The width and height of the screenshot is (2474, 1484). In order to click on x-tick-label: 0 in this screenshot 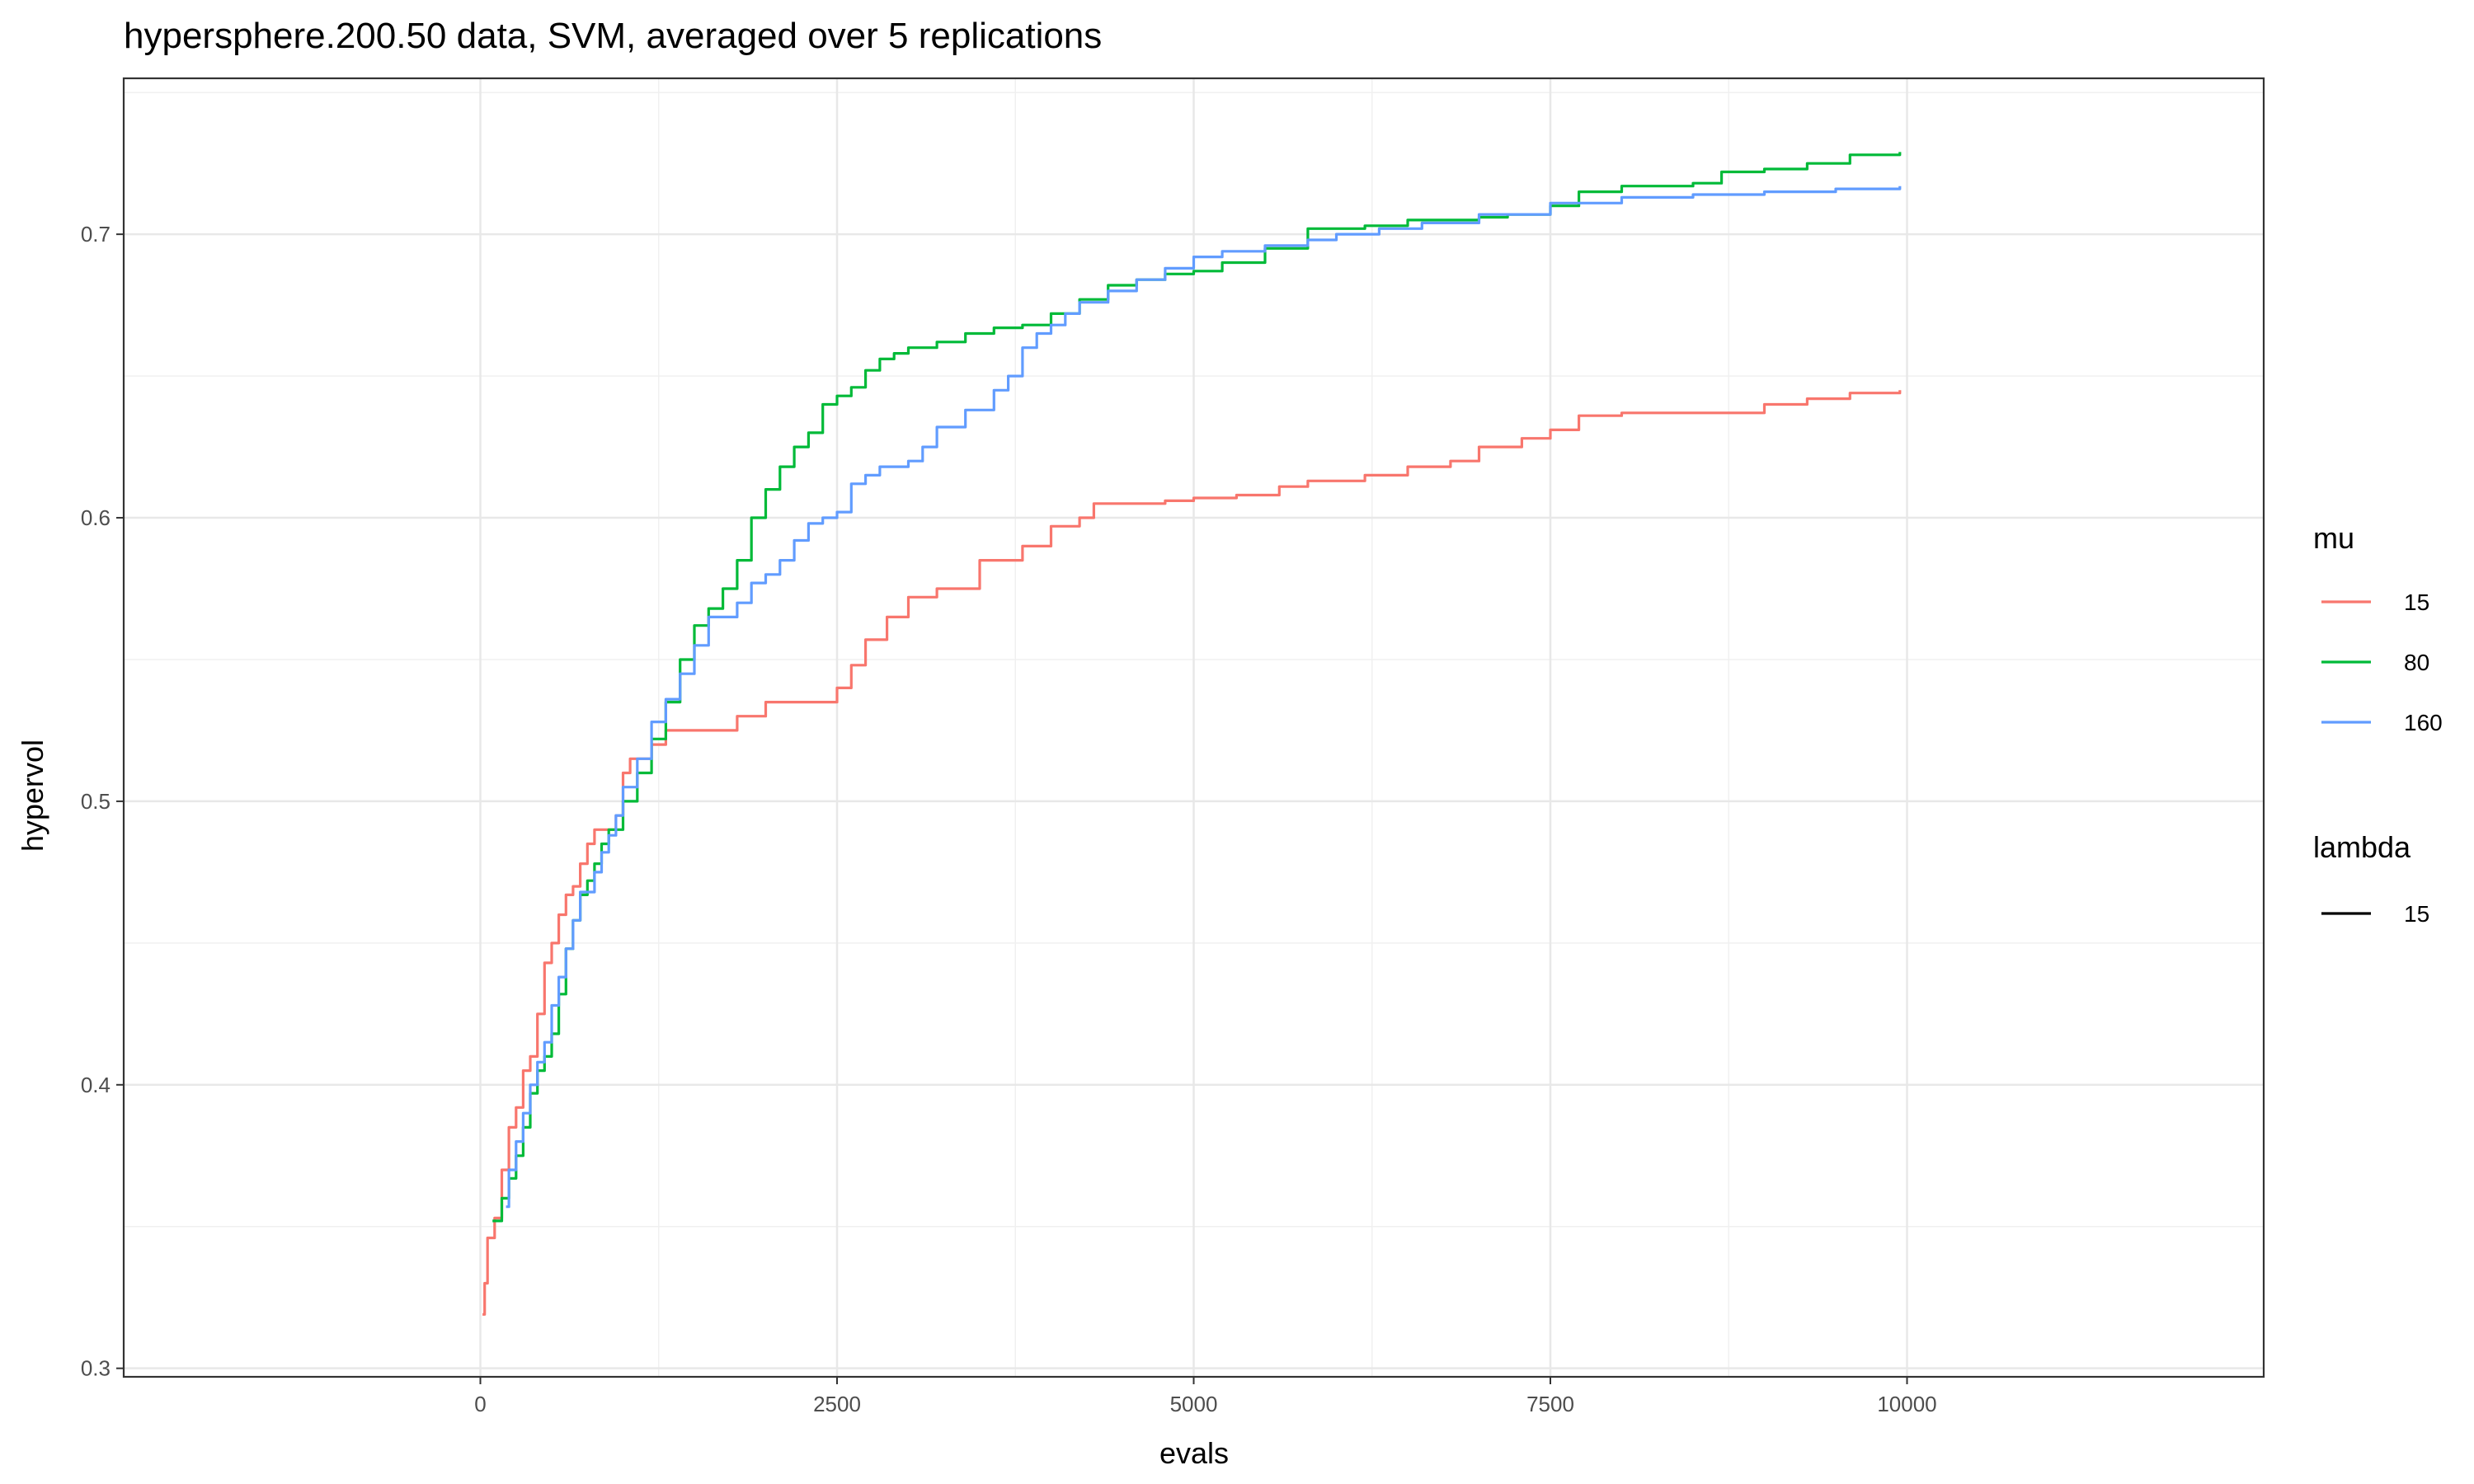, I will do `click(480, 1404)`.